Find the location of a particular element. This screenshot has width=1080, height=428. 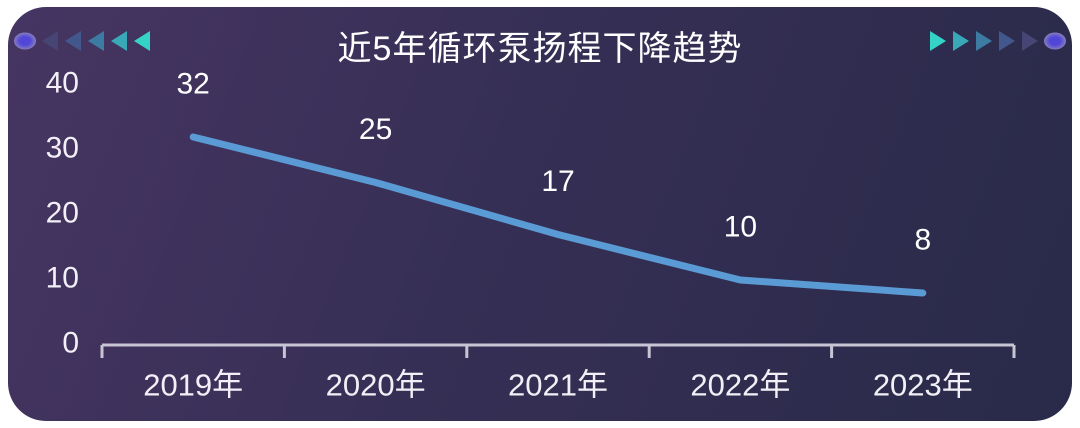

left-arrows-decoration is located at coordinates (82, 41).